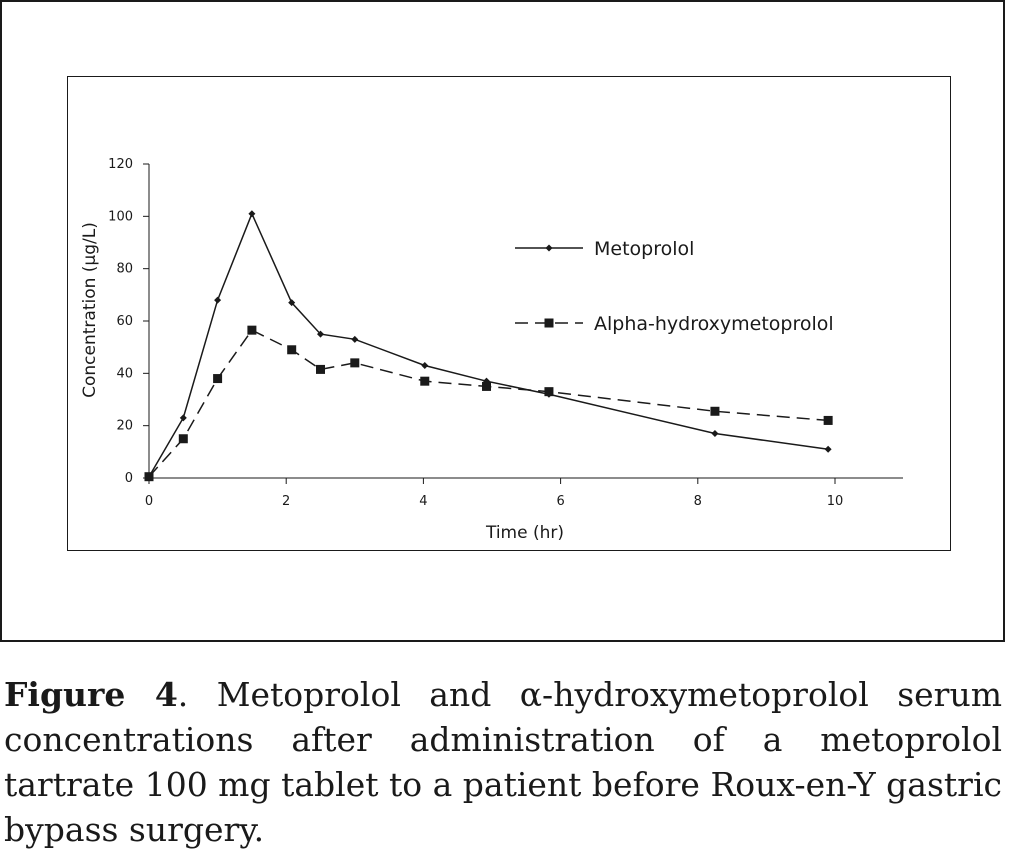 The height and width of the screenshot is (852, 1015). I want to click on y-tick-label: 80, so click(124, 269).